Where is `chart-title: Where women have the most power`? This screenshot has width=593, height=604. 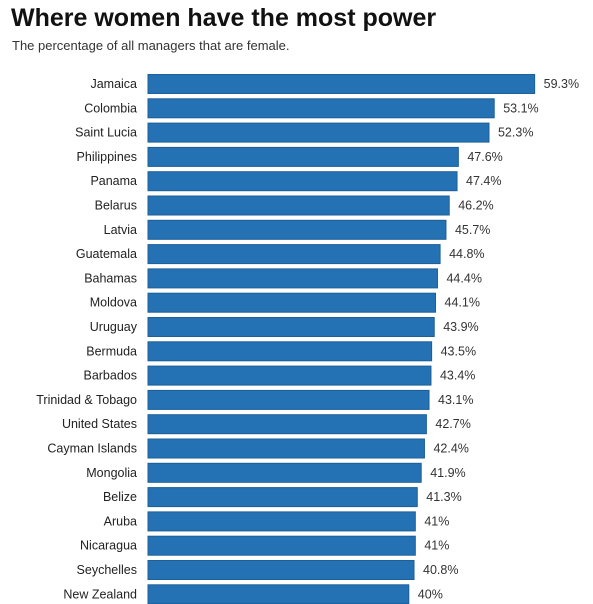
chart-title: Where women have the most power is located at coordinates (224, 18).